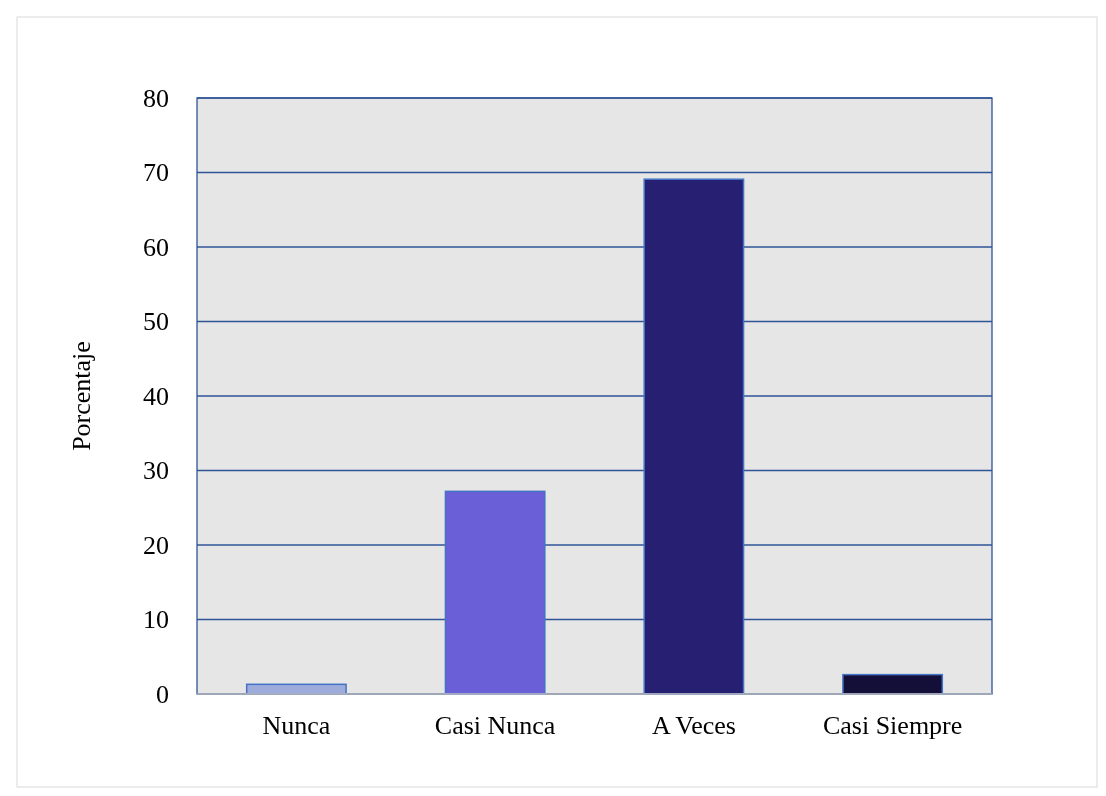  What do you see at coordinates (296, 726) in the screenshot?
I see `x-tick-label: Nunca` at bounding box center [296, 726].